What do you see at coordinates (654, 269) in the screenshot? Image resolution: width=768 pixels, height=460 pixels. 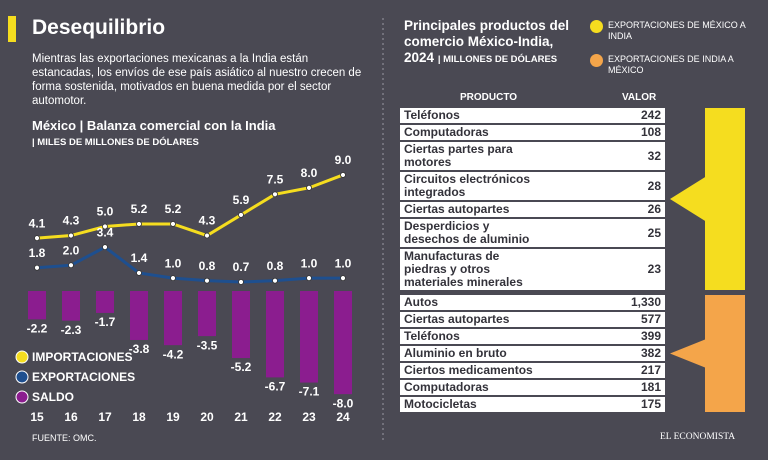 I see `value: 23` at bounding box center [654, 269].